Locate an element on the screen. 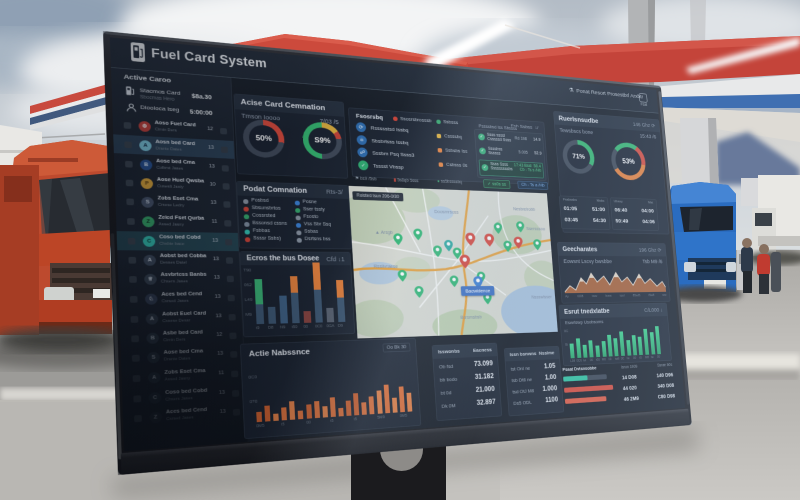 The image size is (800, 500). svg-text: Bsrsmsbsb is located at coordinates (471, 317).